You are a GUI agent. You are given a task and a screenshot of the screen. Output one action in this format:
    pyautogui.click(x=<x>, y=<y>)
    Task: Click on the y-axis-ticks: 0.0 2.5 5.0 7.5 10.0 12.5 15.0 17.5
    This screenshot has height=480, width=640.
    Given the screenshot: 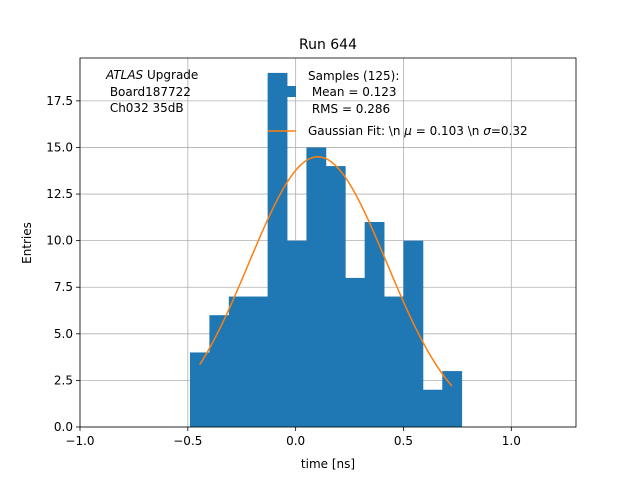 What is the action you would take?
    pyautogui.click(x=63, y=264)
    